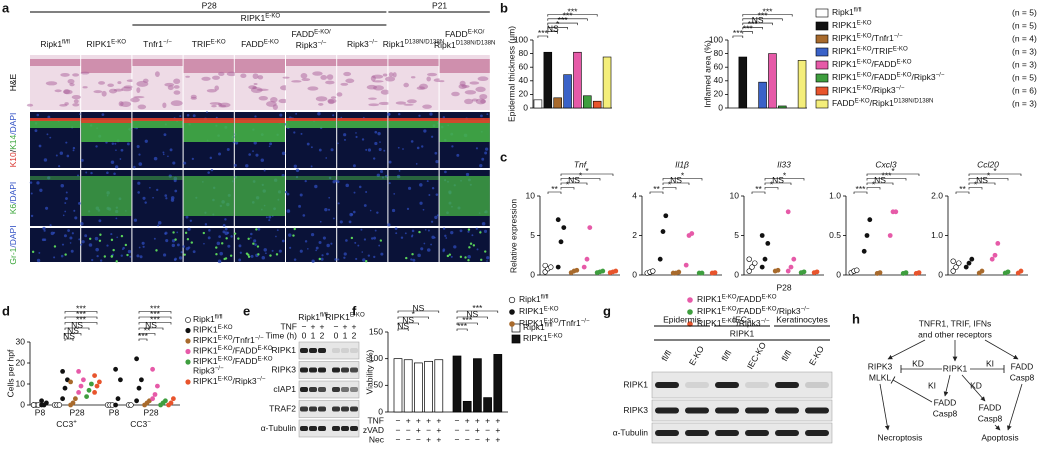  I want to click on y-tick-label: 0, so click(736, 274).